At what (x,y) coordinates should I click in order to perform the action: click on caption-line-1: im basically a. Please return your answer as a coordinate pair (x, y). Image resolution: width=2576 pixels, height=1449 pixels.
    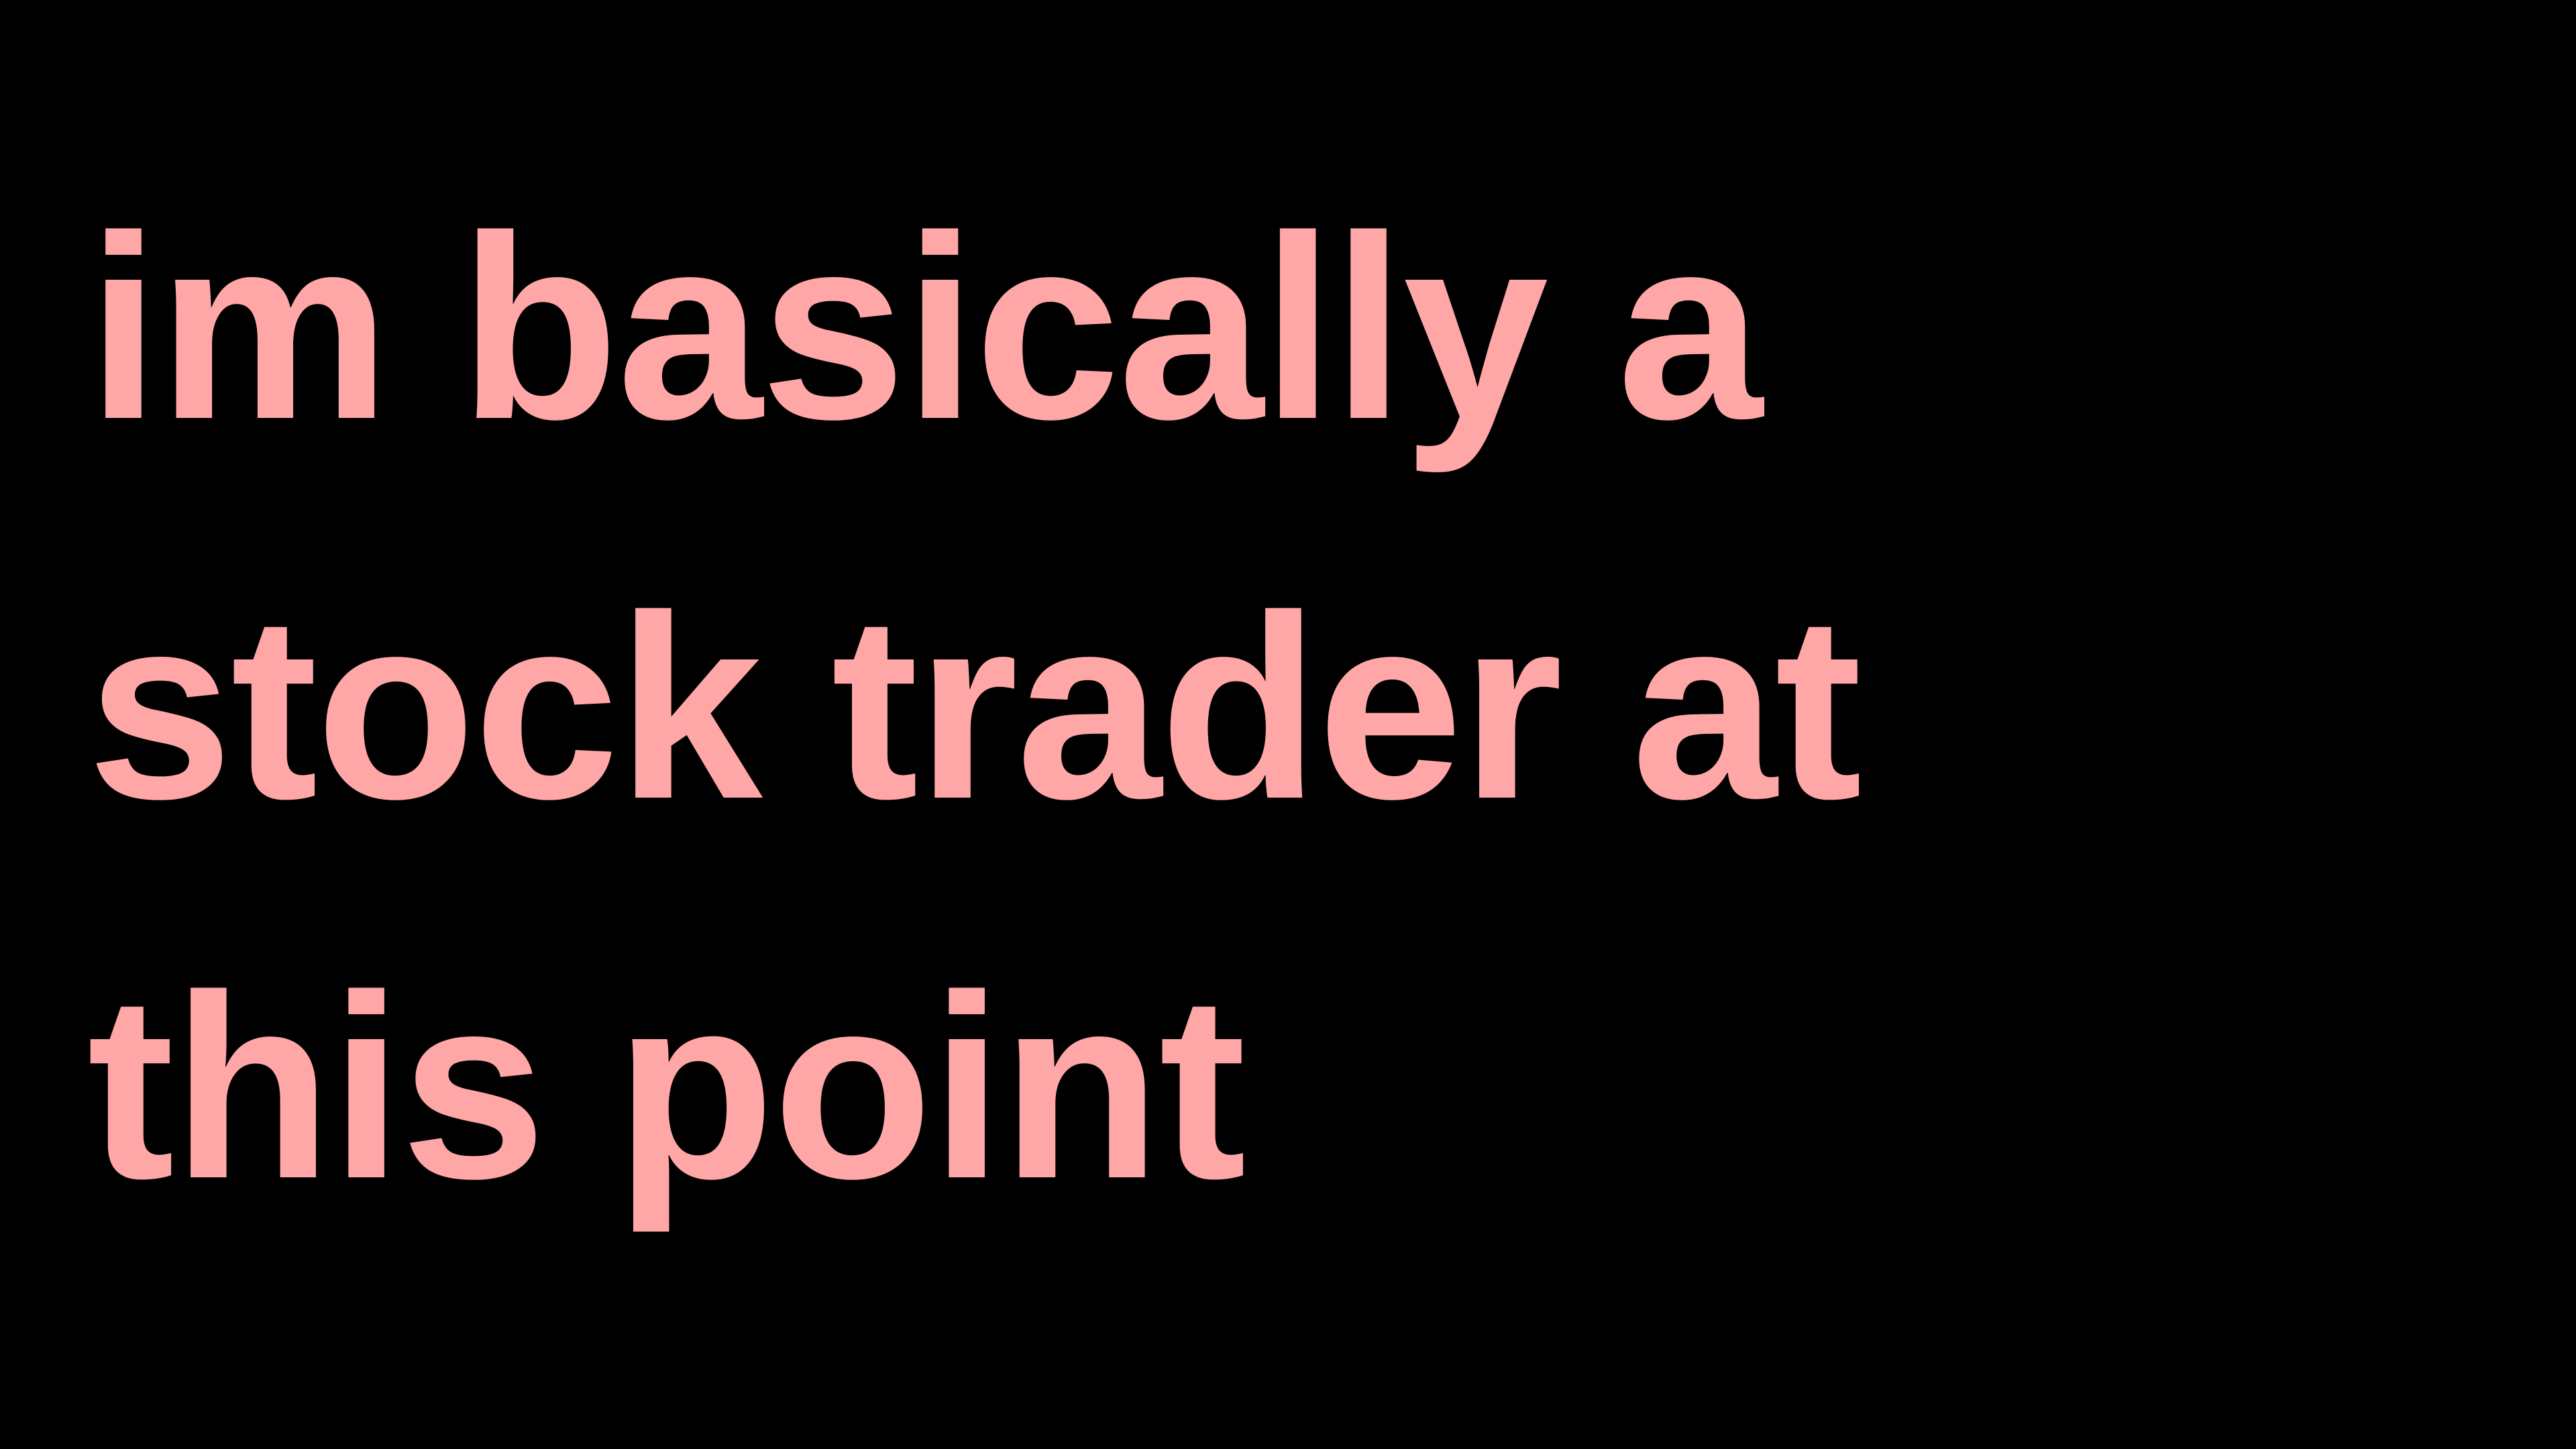
    Looking at the image, I should click on (925, 327).